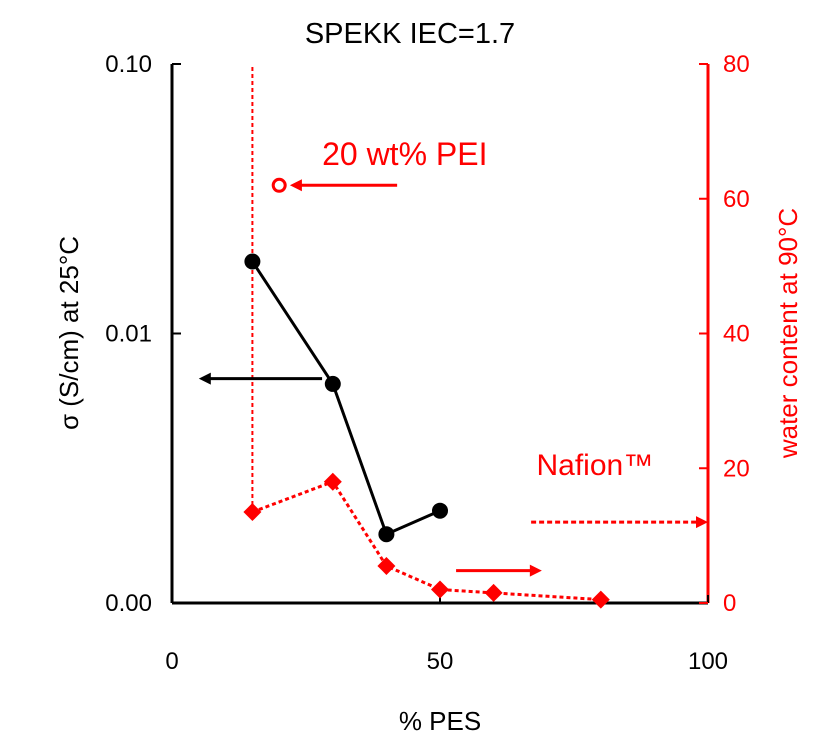 The image size is (830, 747). Describe the element at coordinates (440, 721) in the screenshot. I see `x-axis-label: % PES` at that location.